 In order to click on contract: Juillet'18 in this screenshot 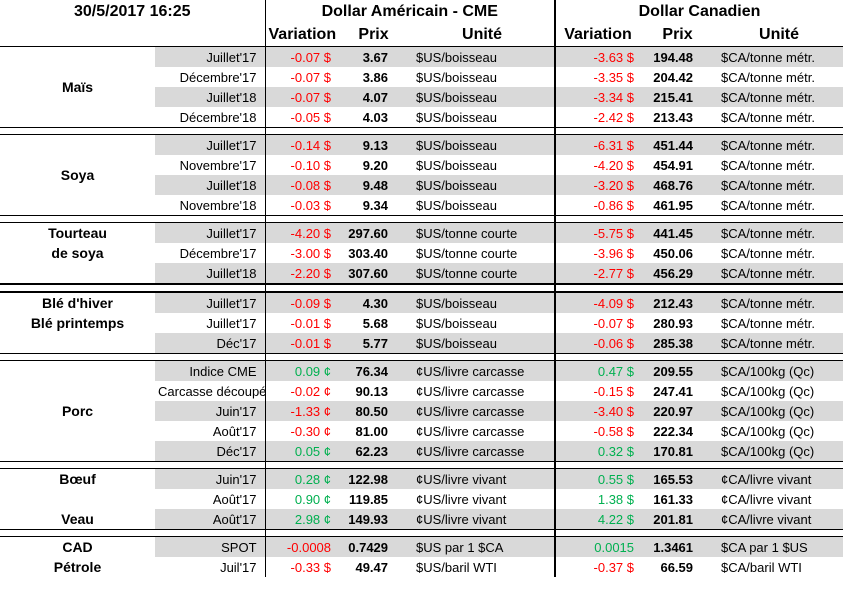, I will do `click(210, 97)`.